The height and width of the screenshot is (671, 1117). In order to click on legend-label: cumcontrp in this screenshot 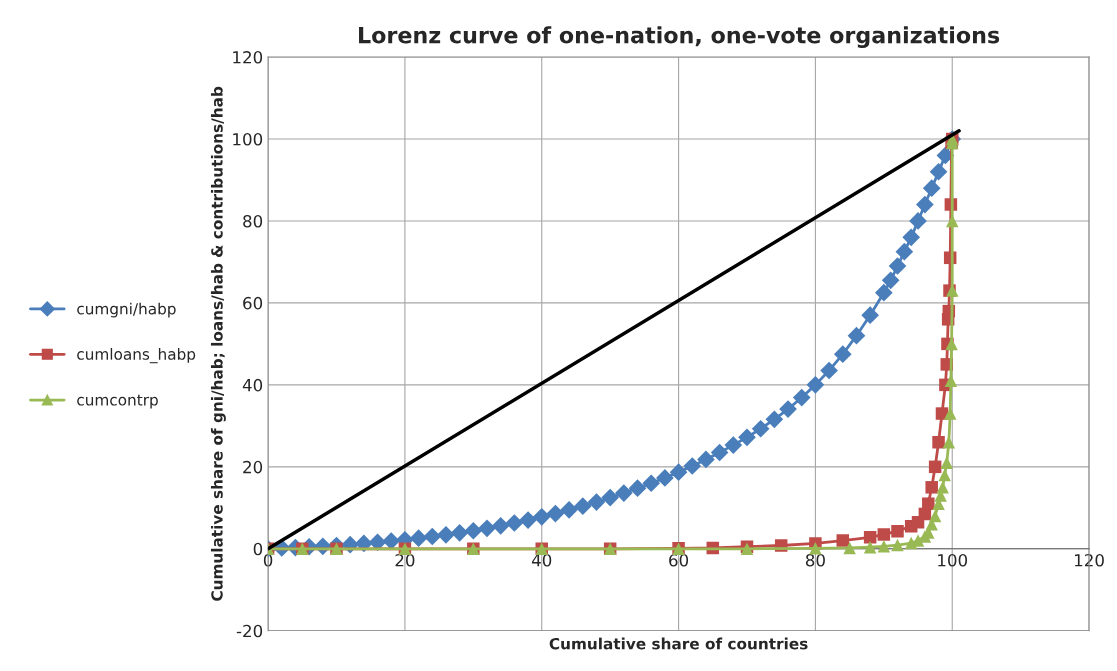, I will do `click(117, 401)`.